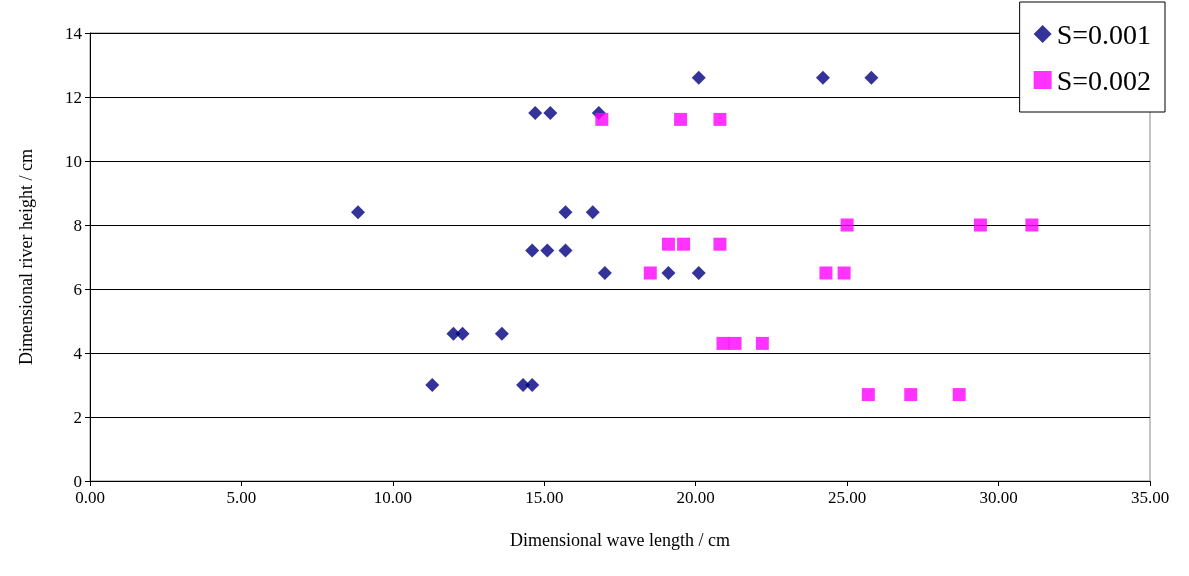  What do you see at coordinates (392, 497) in the screenshot?
I see `x-tick-label: 10.00` at bounding box center [392, 497].